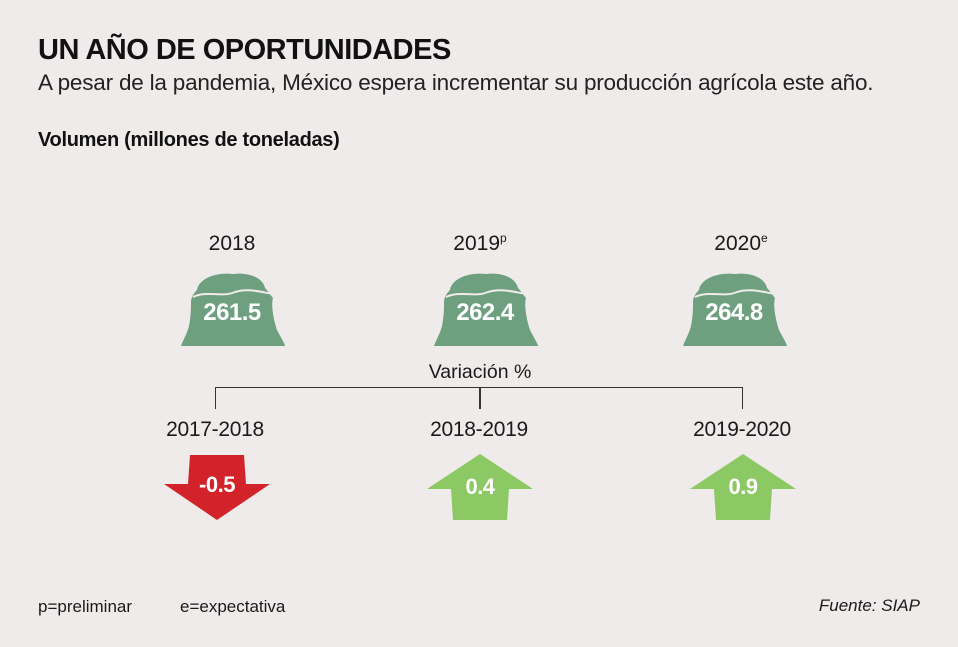 The width and height of the screenshot is (958, 647). I want to click on volume-sack-2018: 261.5, so click(232, 308).